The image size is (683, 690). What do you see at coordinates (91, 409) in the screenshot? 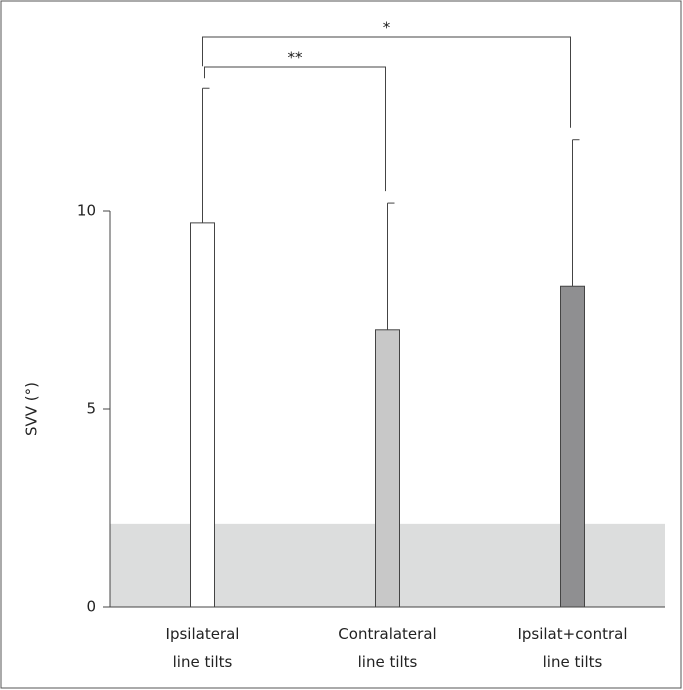
I see `y-tick-label: 5` at bounding box center [91, 409].